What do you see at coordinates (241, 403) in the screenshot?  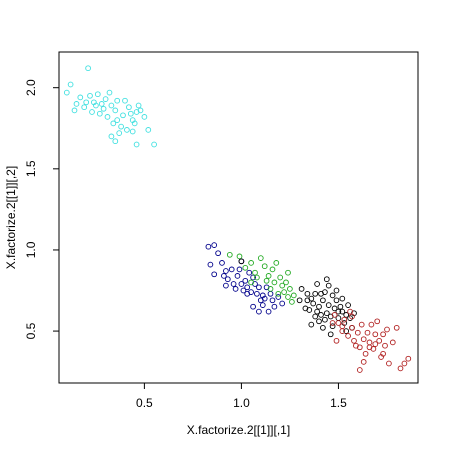 I see `x-tick-label: 1.0` at bounding box center [241, 403].